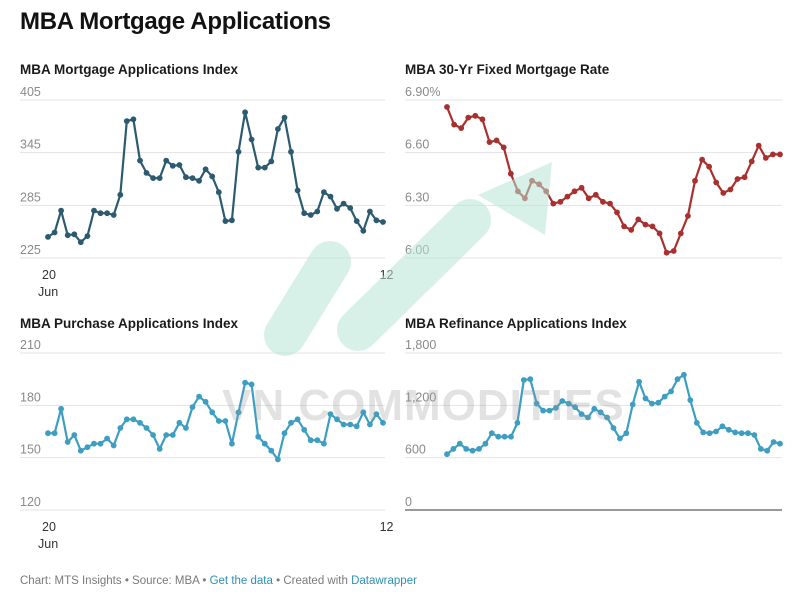 The width and height of the screenshot is (800, 595). I want to click on y-tick-label: 405, so click(30, 92).